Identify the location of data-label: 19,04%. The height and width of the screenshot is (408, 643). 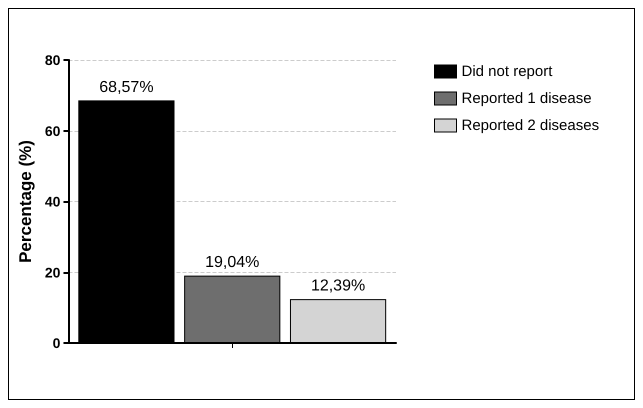
(232, 263).